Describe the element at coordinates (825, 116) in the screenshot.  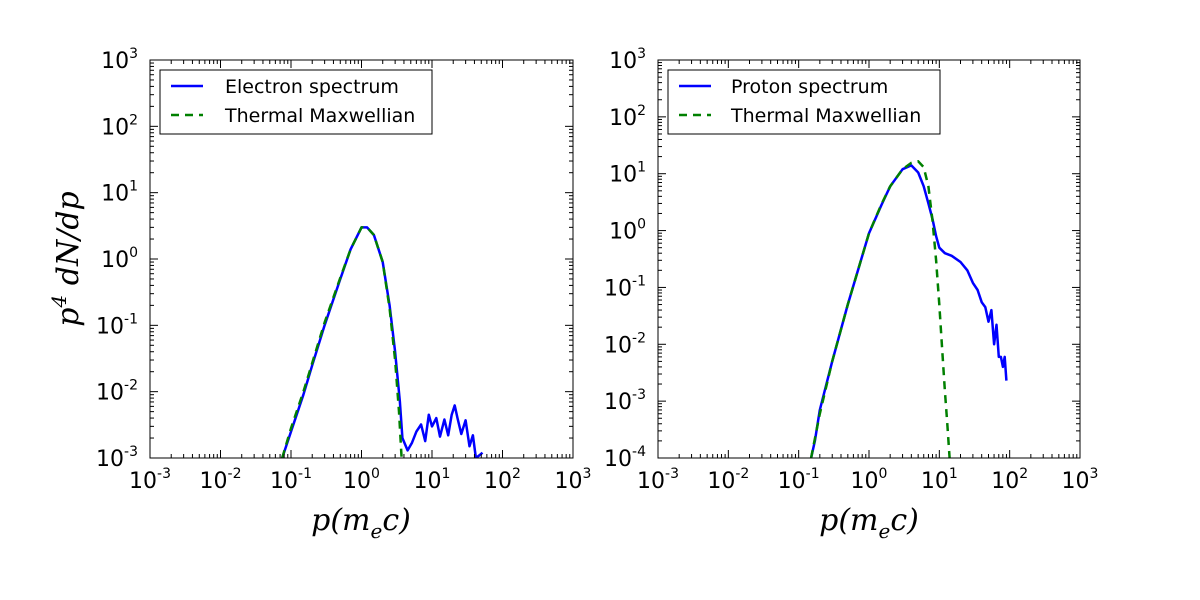
I see `proton-legend-label-maxwellian: Thermal Maxwellian` at that location.